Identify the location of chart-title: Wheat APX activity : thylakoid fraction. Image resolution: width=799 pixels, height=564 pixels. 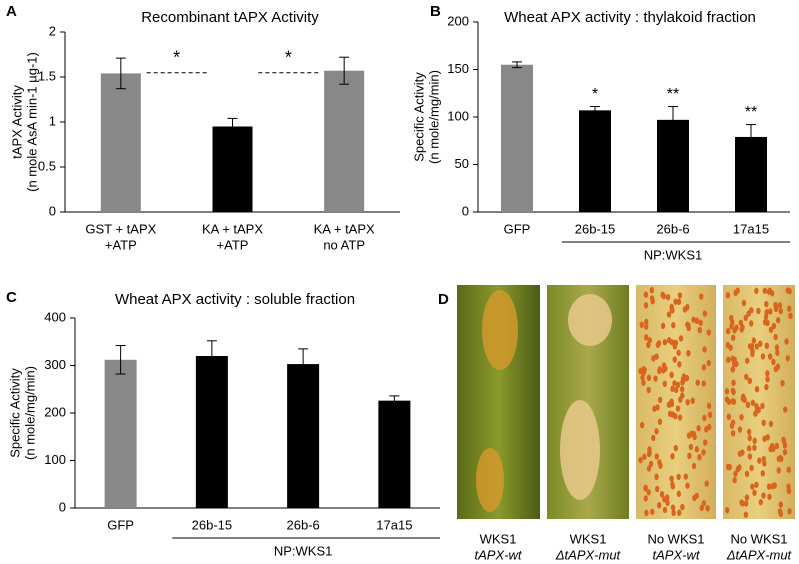
(630, 17).